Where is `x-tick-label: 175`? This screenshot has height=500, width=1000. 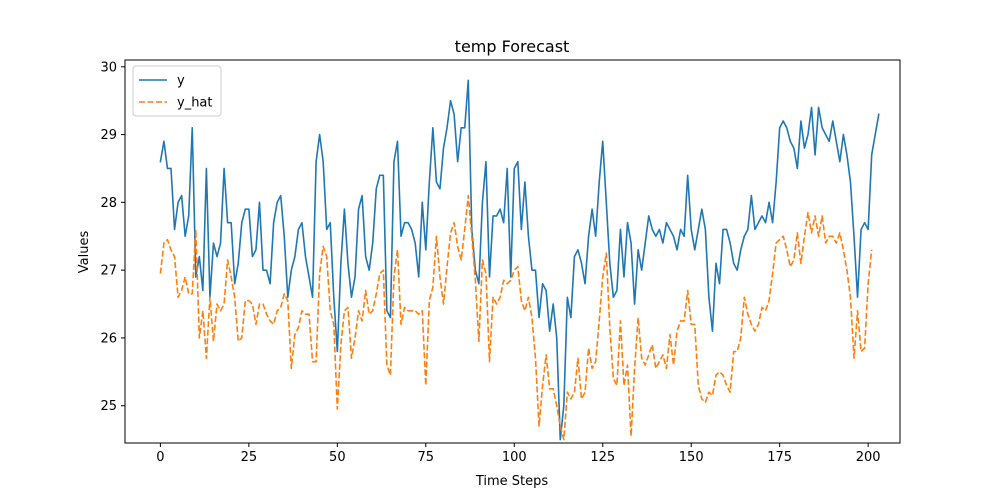
x-tick-label: 175 is located at coordinates (779, 457).